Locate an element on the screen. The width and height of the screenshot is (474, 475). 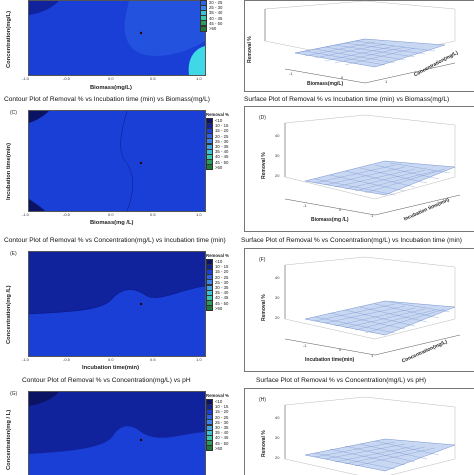
contour-plot-c is located at coordinates (117, 161).